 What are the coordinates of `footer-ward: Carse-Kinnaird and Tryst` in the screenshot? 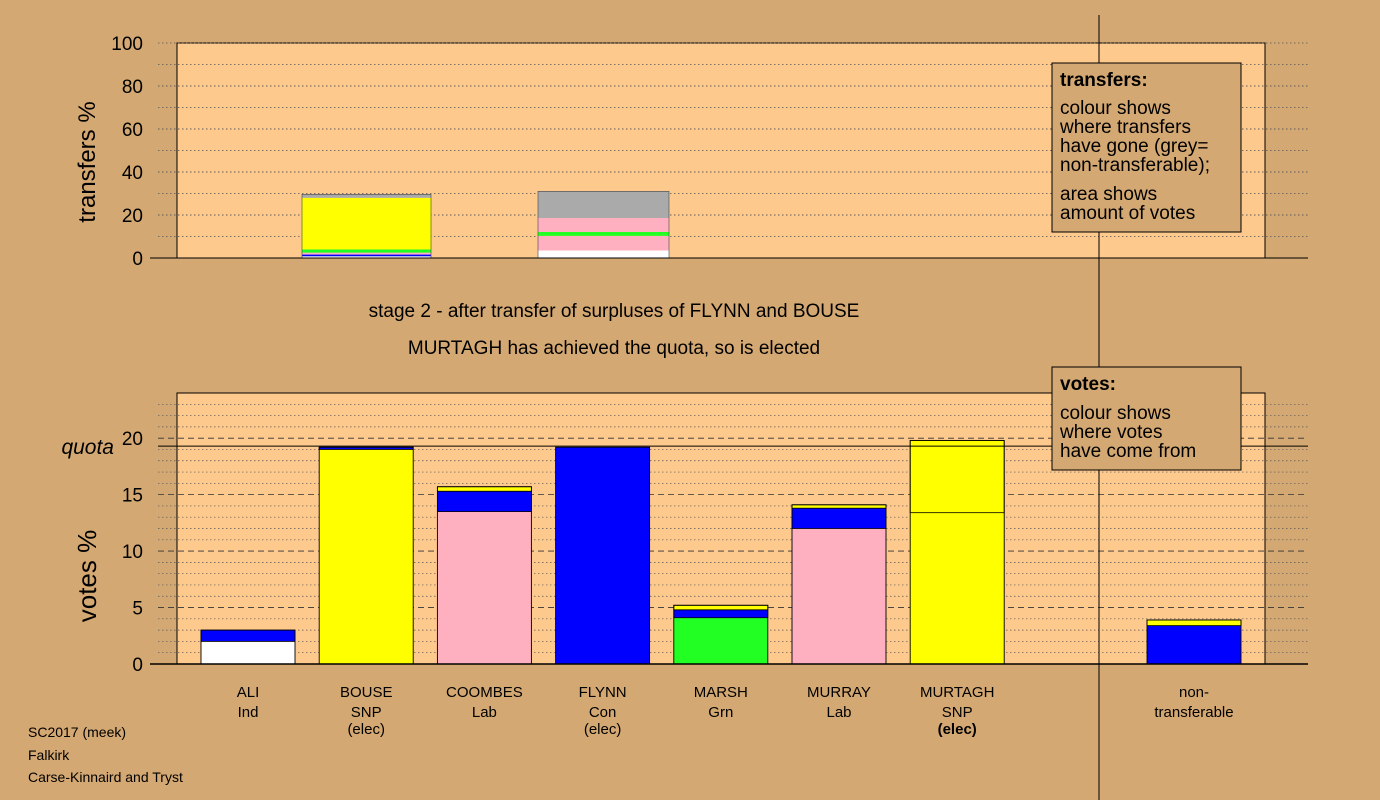 It's located at (105, 777).